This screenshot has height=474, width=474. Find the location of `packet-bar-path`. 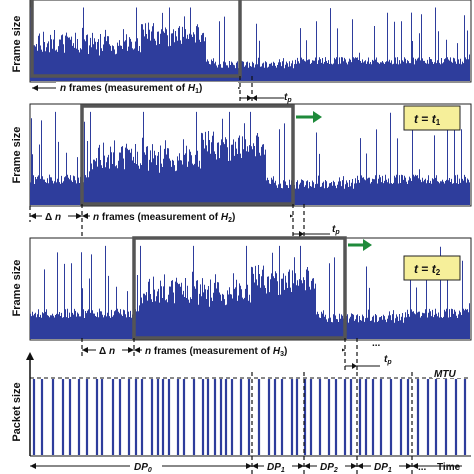

packet-bar-path is located at coordinates (249, 417).